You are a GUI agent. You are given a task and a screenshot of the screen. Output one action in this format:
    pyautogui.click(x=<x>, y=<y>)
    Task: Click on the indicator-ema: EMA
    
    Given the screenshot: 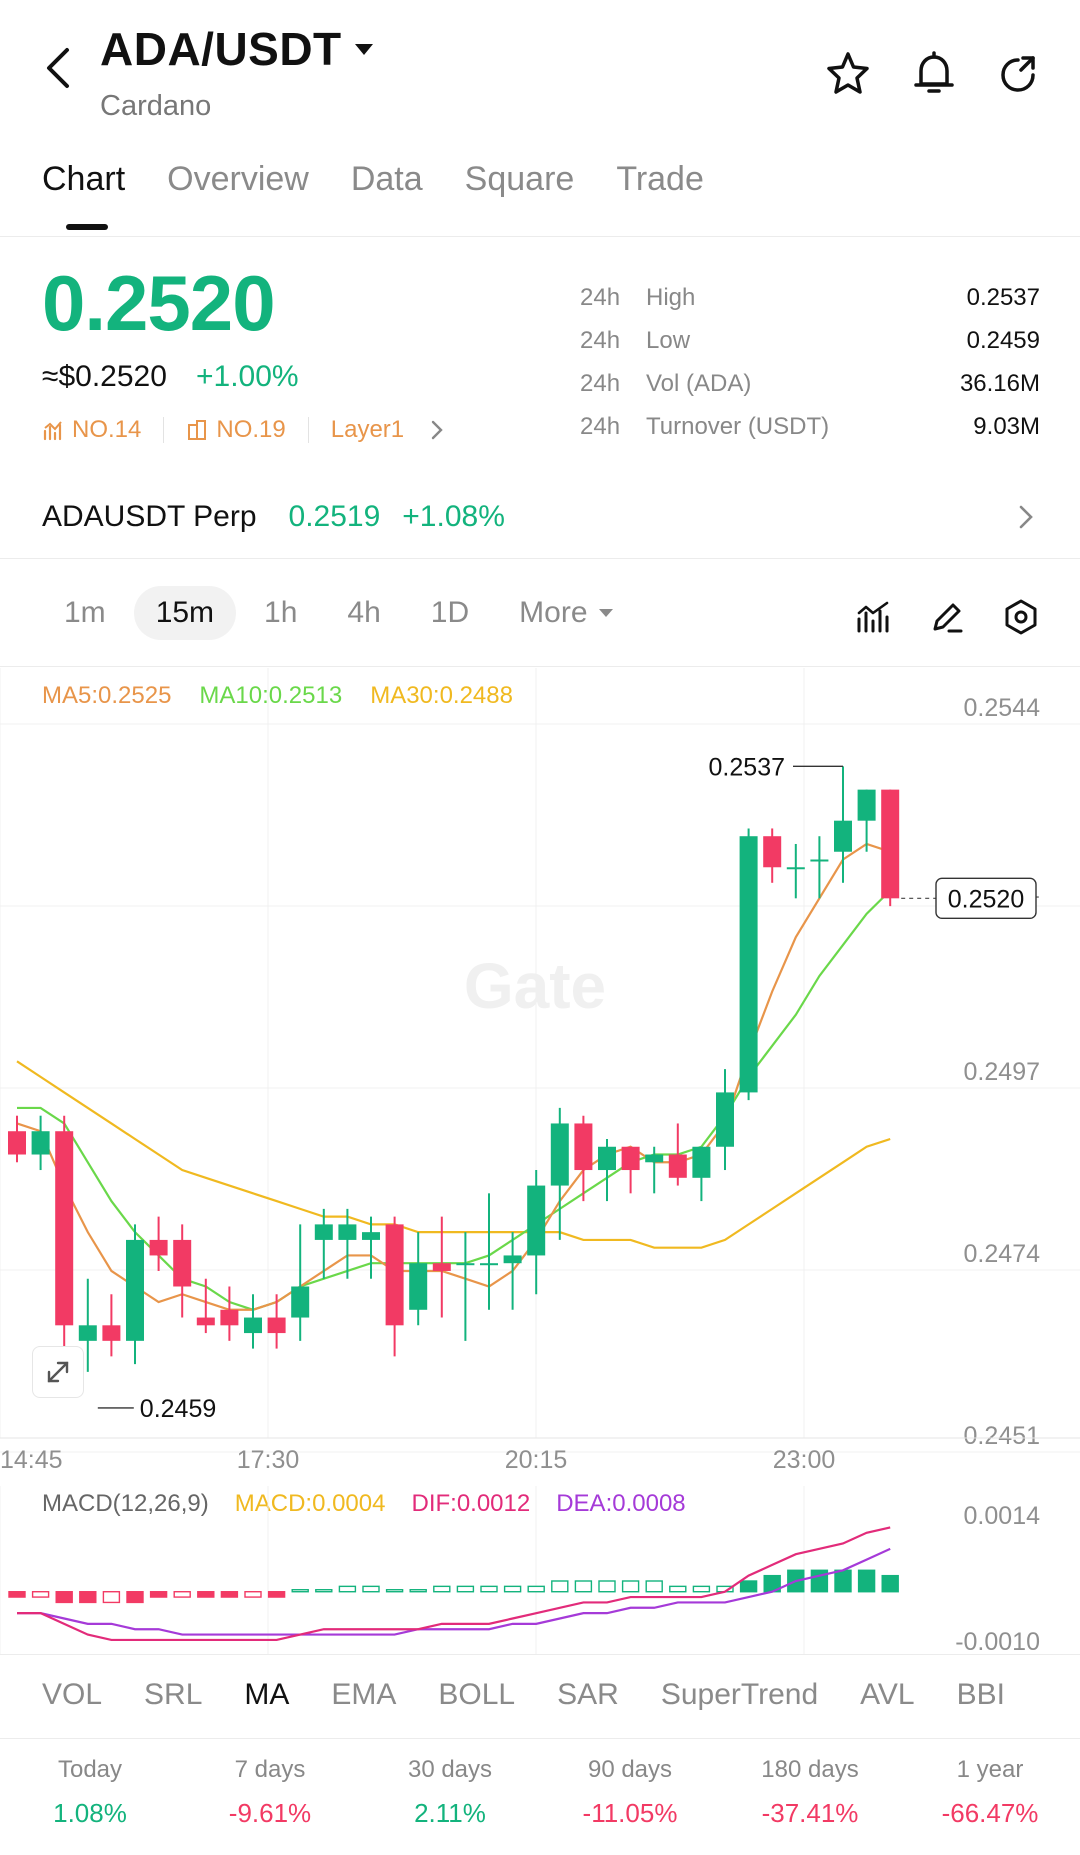 What is the action you would take?
    pyautogui.click(x=364, y=1694)
    